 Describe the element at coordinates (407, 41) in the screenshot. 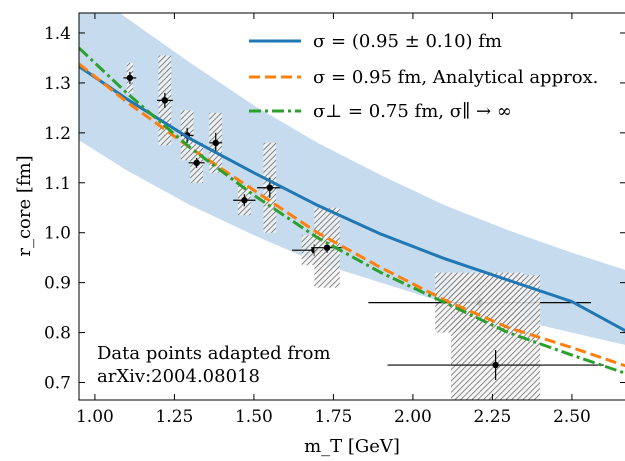

I see `legend-label-series-1: σ = (0.95 ± 0.10) fm` at that location.